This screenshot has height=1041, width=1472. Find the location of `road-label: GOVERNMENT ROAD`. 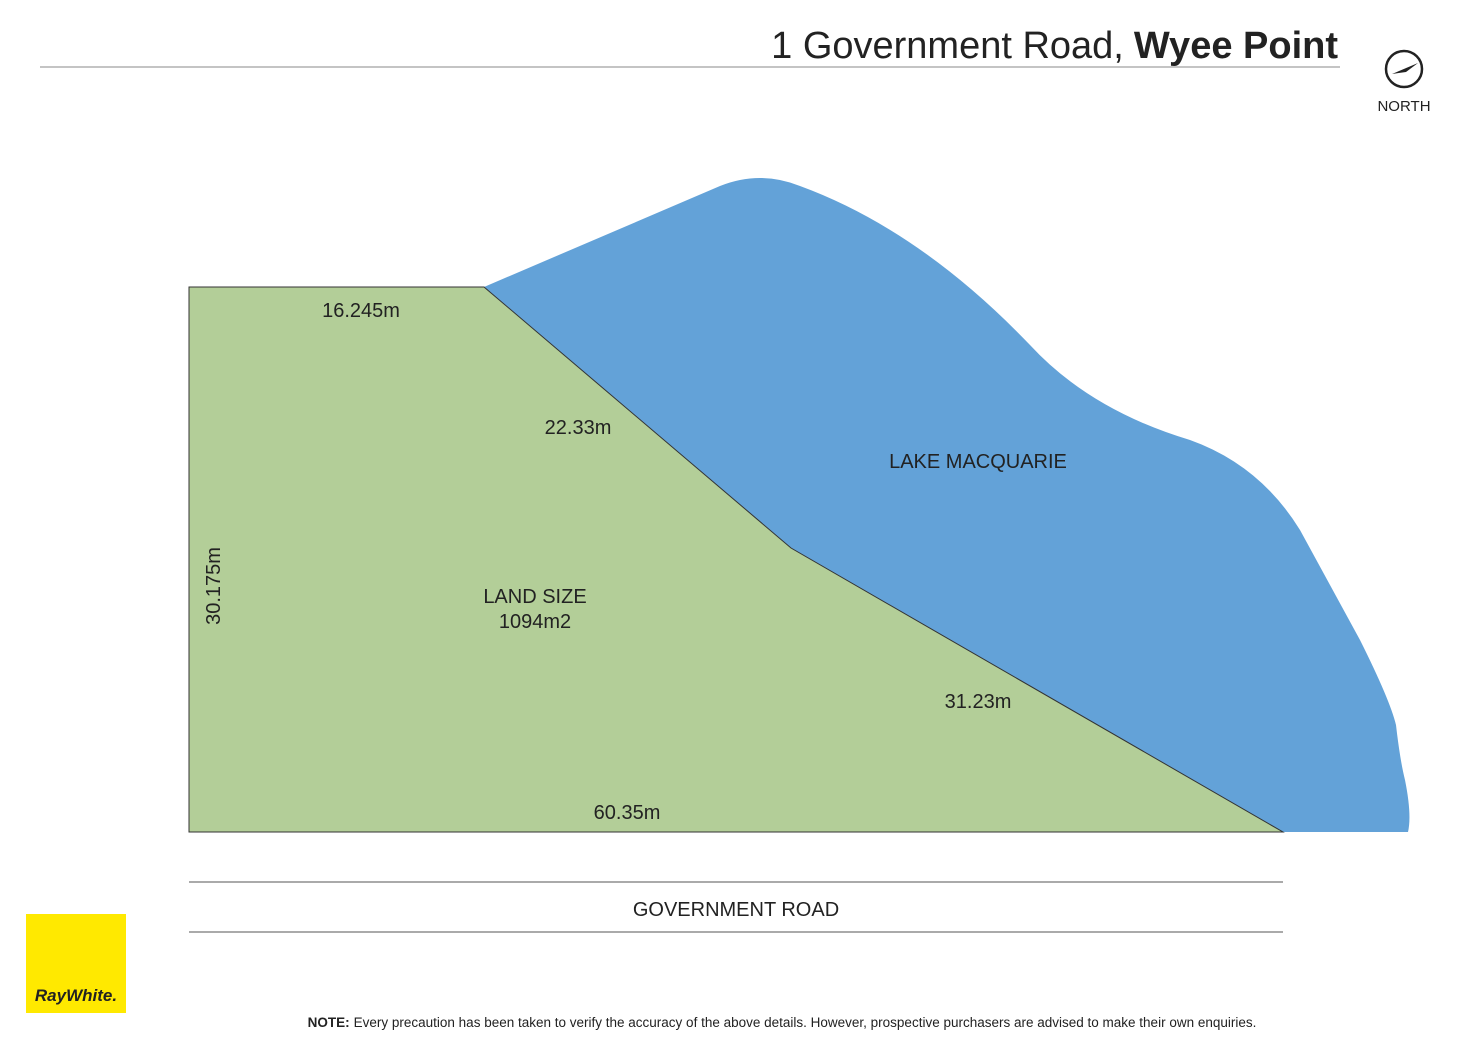

road-label: GOVERNMENT ROAD is located at coordinates (736, 910).